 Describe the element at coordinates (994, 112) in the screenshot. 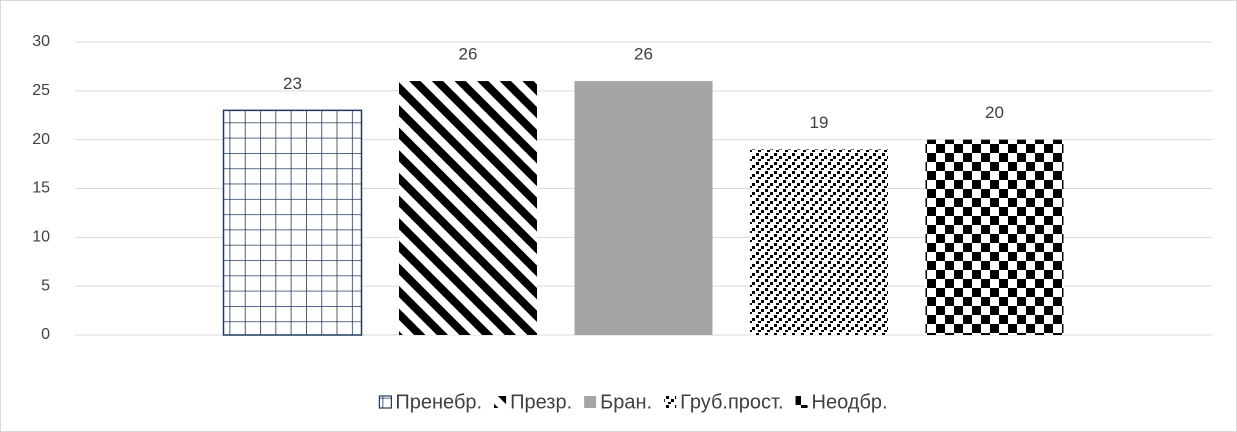

I see `data-label: 20` at that location.